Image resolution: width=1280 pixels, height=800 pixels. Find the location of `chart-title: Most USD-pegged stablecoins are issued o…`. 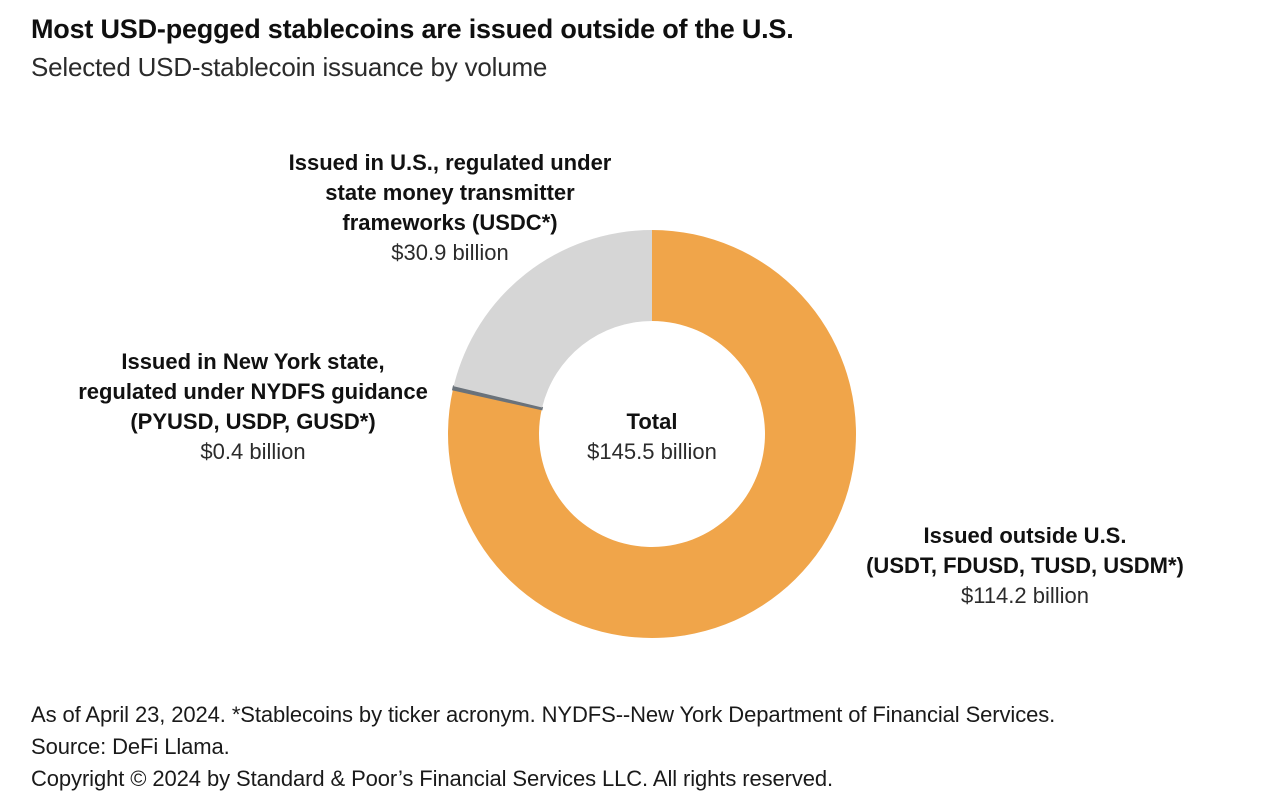

chart-title: Most USD-pegged stablecoins are issued o… is located at coordinates (412, 29).